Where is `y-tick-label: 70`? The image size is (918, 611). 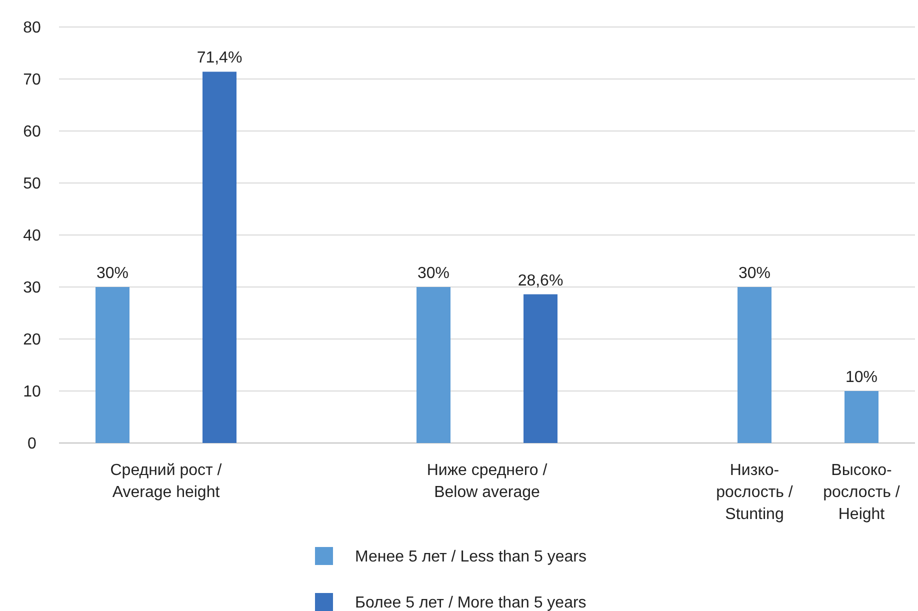 y-tick-label: 70 is located at coordinates (32, 80).